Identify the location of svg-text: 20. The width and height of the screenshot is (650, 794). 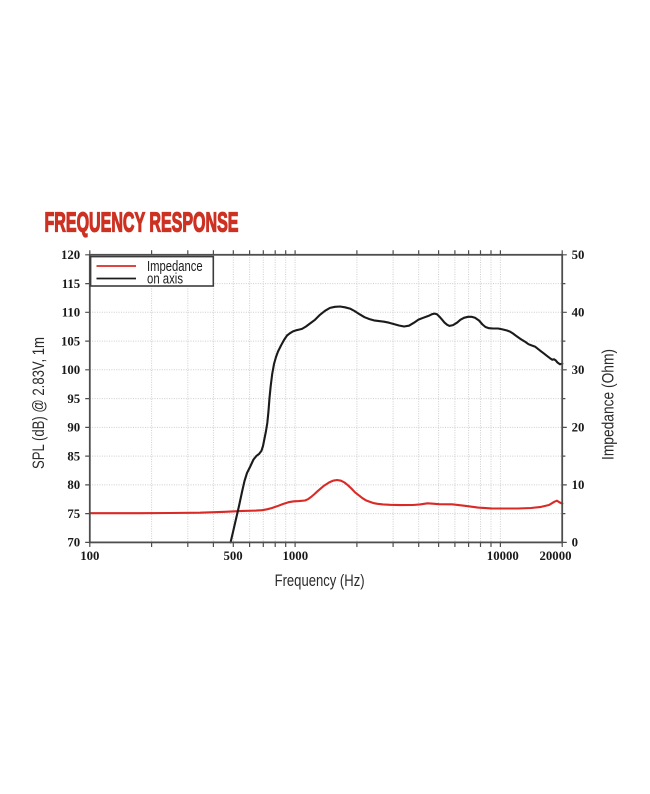
(578, 428).